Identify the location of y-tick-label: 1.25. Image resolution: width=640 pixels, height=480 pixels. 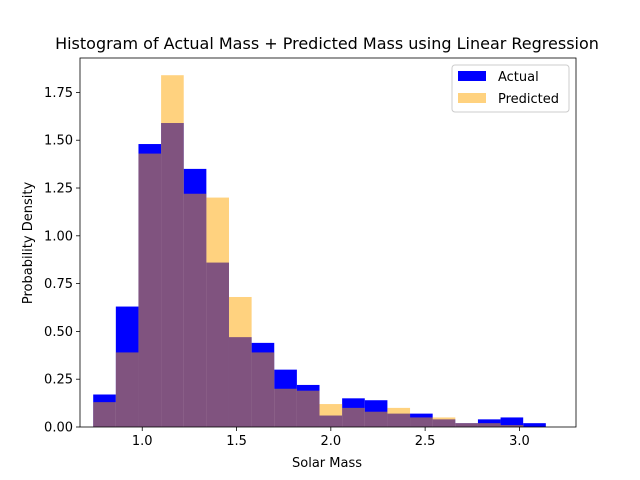
(58, 189).